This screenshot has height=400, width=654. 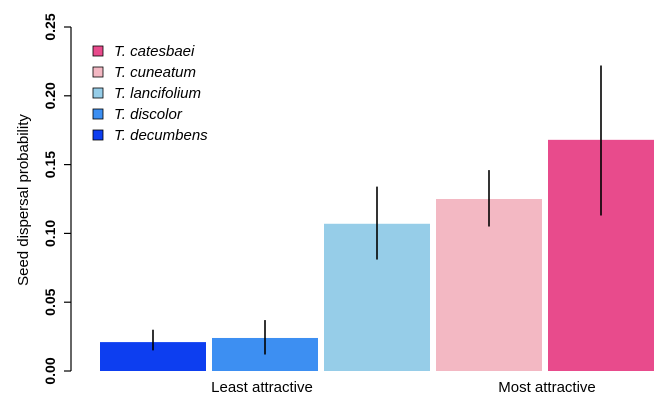 I want to click on category-labels: Least attractive Most attractive, so click(x=403, y=387).